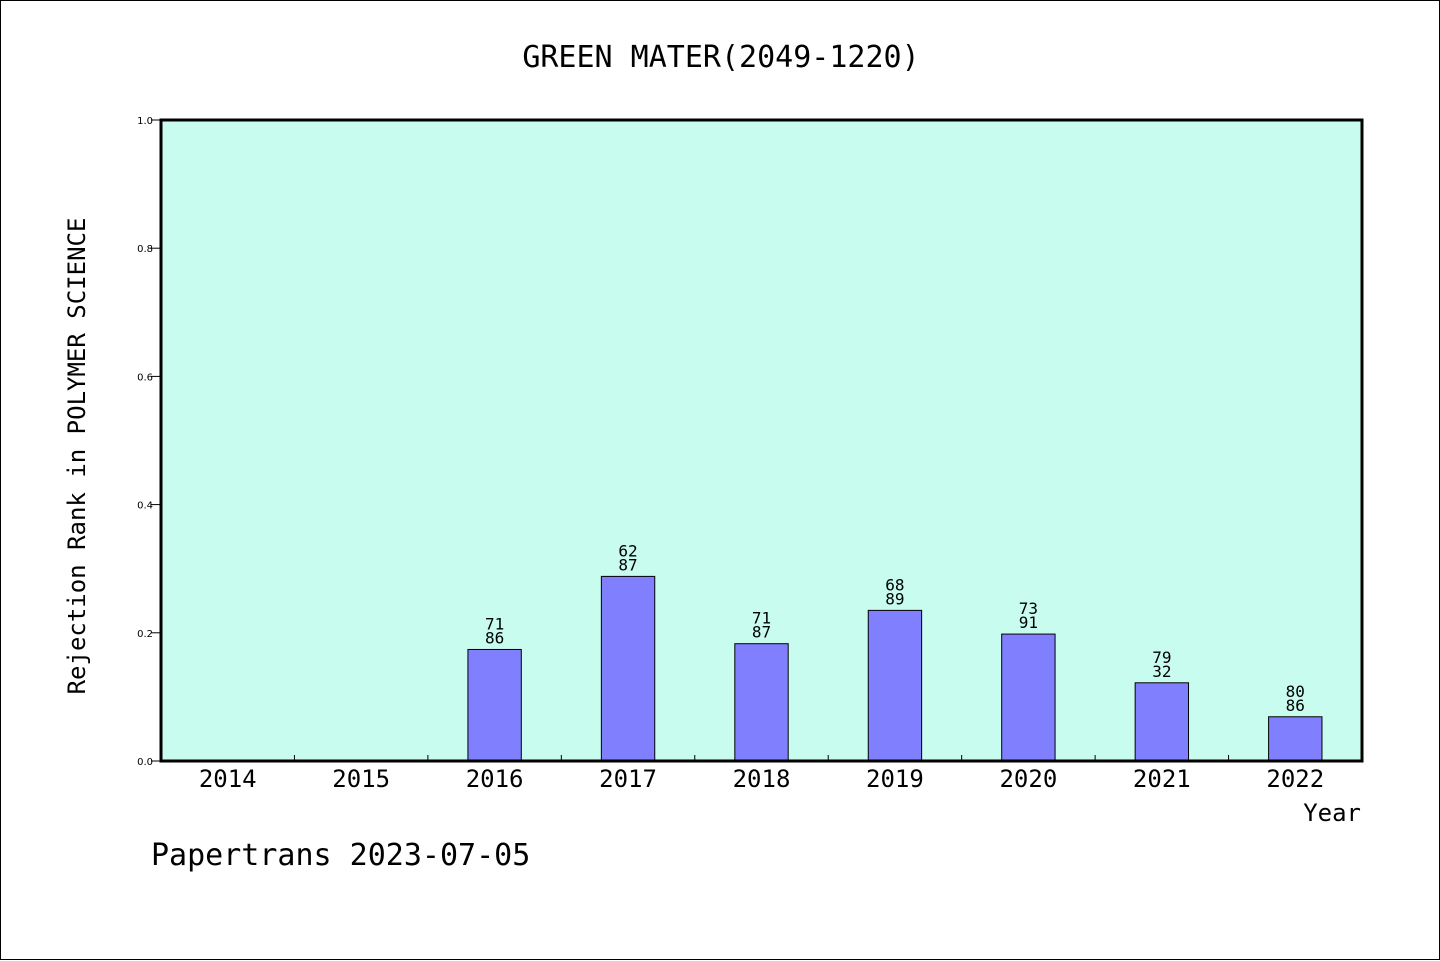 The height and width of the screenshot is (961, 1440). Describe the element at coordinates (761, 702) in the screenshot. I see `bar-2018` at that location.